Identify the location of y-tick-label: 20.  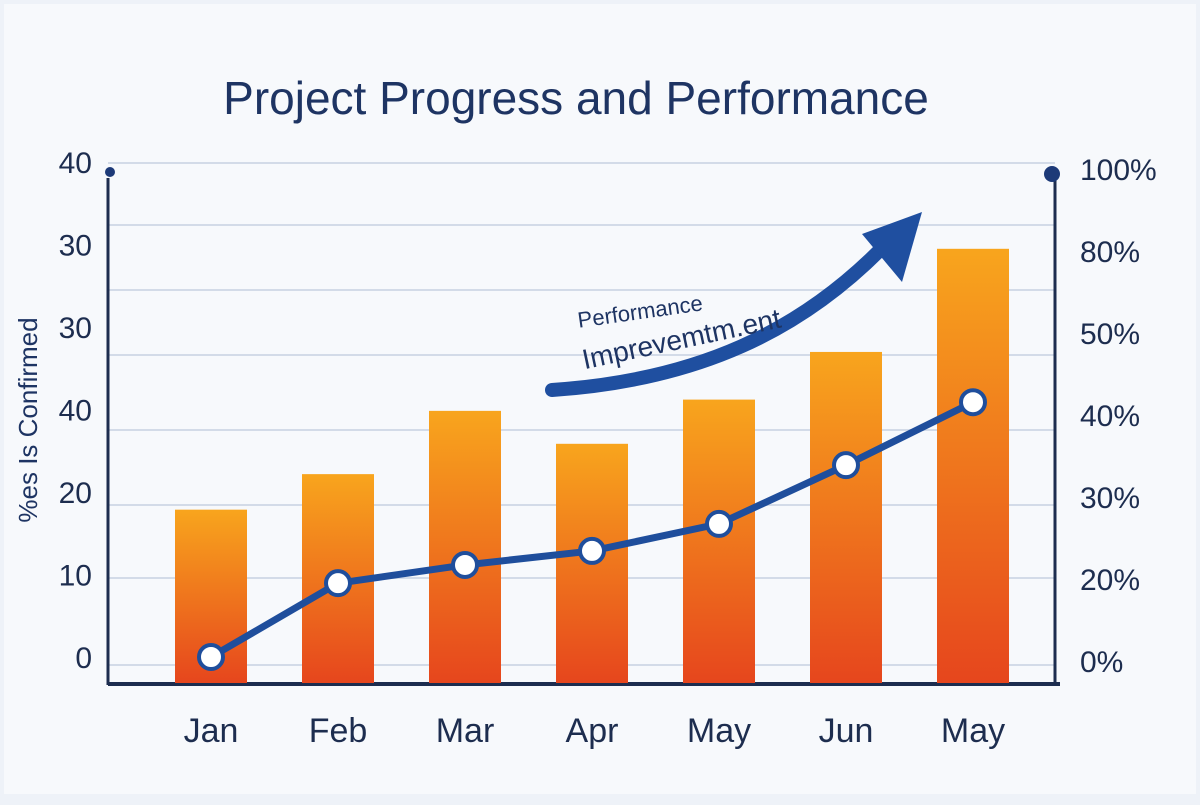
(75, 493).